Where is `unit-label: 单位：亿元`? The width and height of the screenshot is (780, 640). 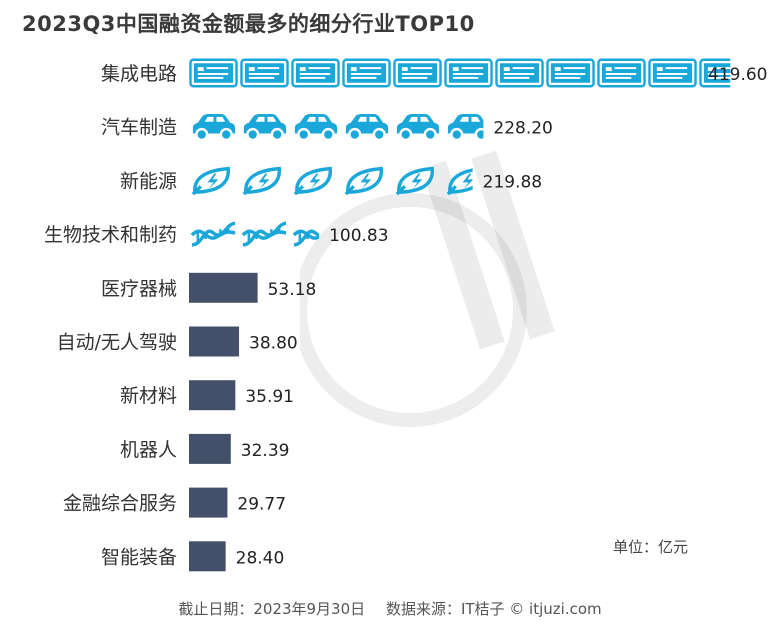
unit-label: 单位：亿元 is located at coordinates (651, 547).